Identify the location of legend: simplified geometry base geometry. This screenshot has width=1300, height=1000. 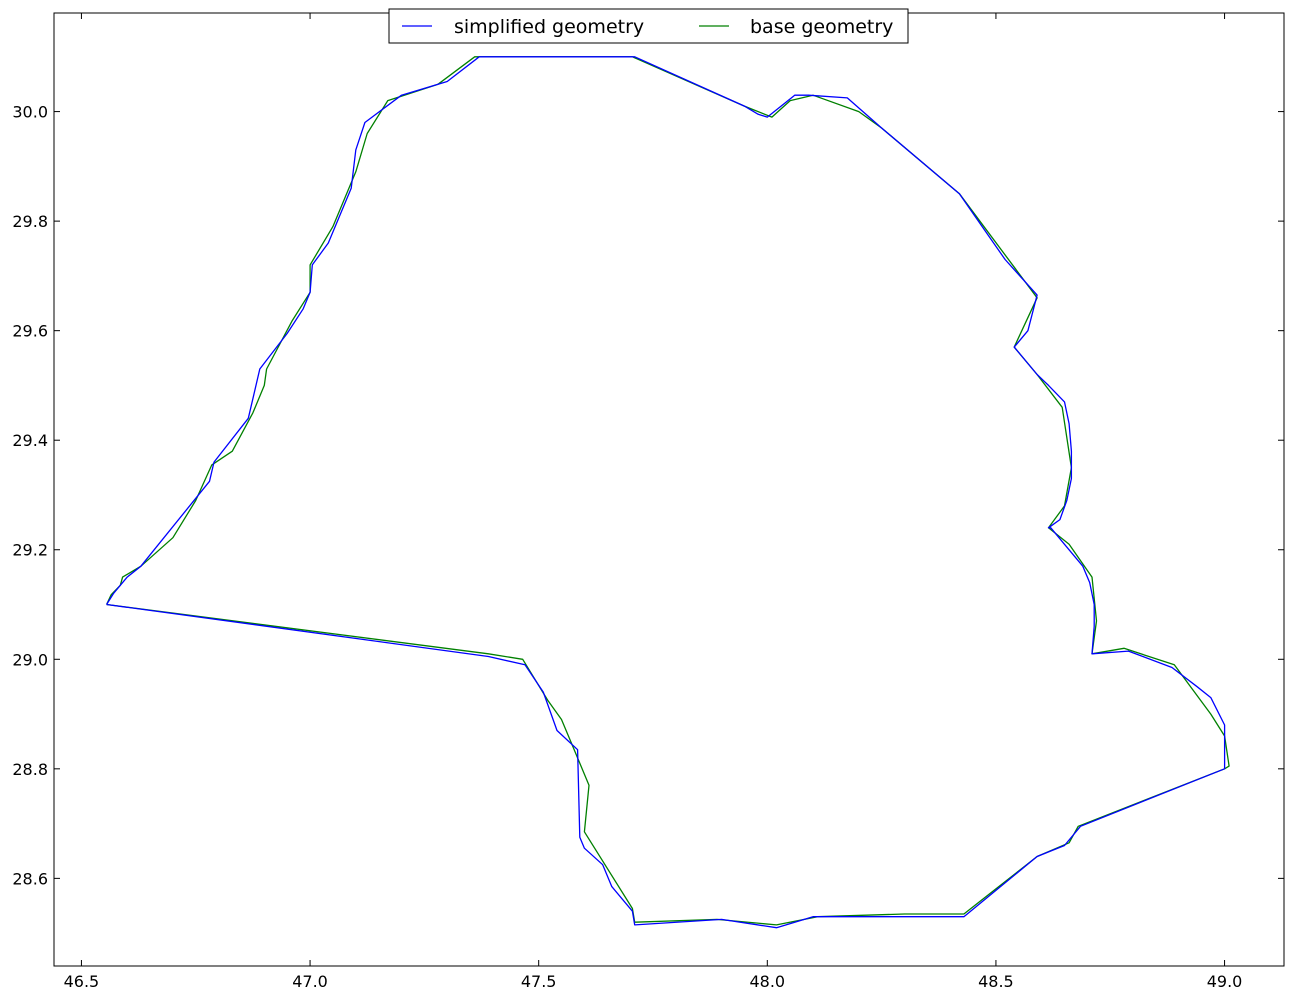
(648, 26).